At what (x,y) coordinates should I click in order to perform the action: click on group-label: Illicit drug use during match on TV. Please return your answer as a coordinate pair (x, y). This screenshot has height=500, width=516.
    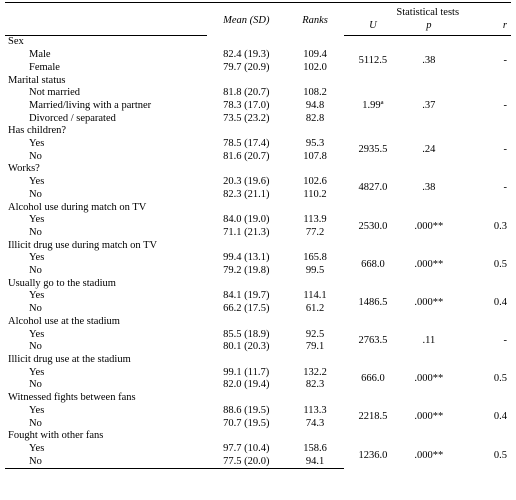
    Looking at the image, I should click on (83, 245).